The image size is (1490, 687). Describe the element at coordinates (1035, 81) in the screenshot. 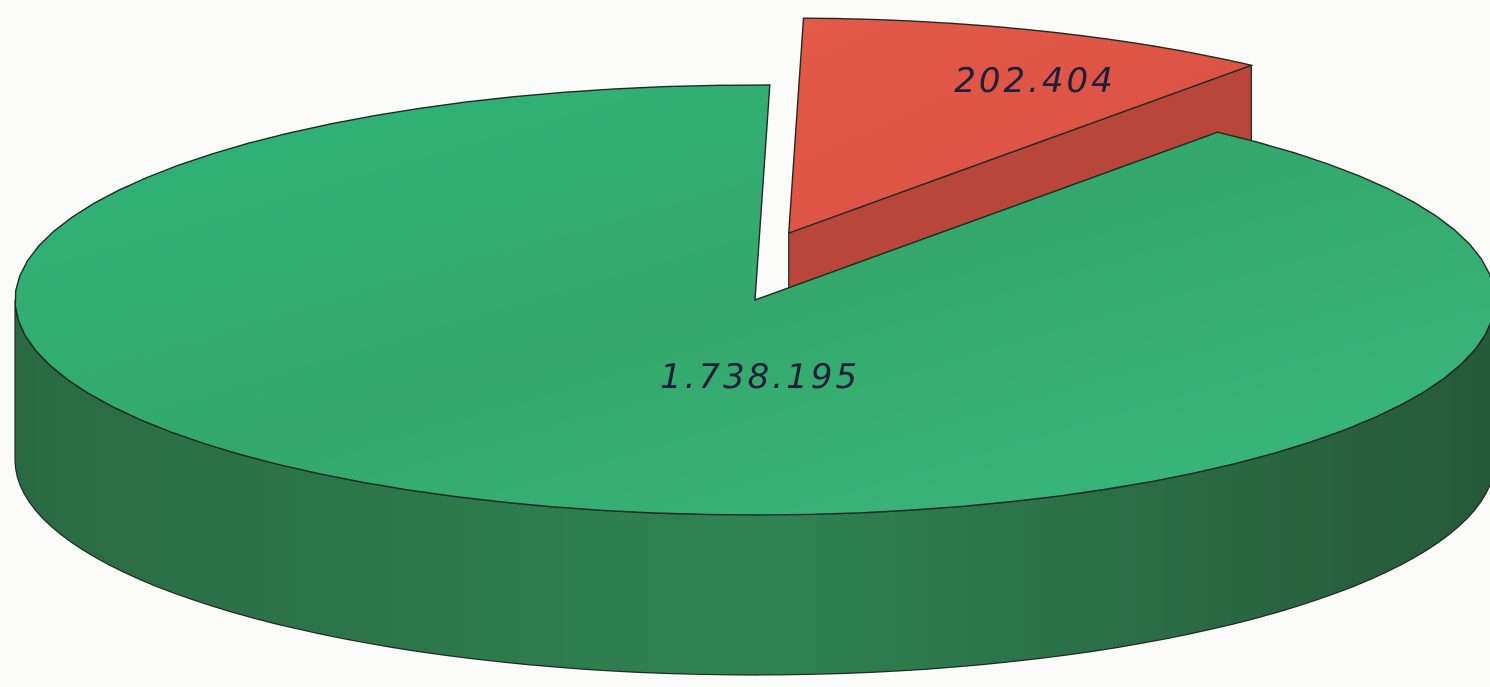

I see `slice-label-red: 202.404` at that location.